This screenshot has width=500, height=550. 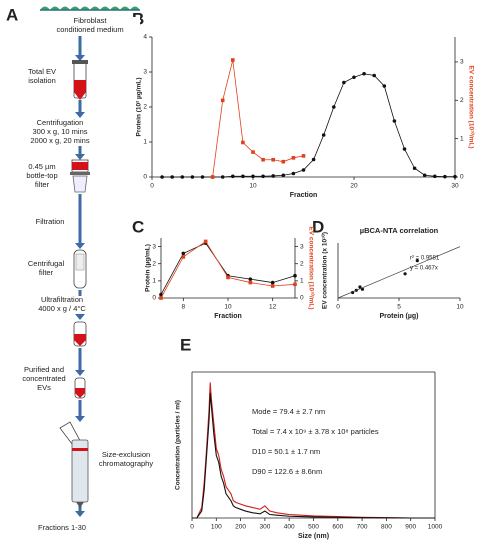 What do you see at coordinates (264, 527) in the screenshot?
I see `x-tick-label: 300` at bounding box center [264, 527].